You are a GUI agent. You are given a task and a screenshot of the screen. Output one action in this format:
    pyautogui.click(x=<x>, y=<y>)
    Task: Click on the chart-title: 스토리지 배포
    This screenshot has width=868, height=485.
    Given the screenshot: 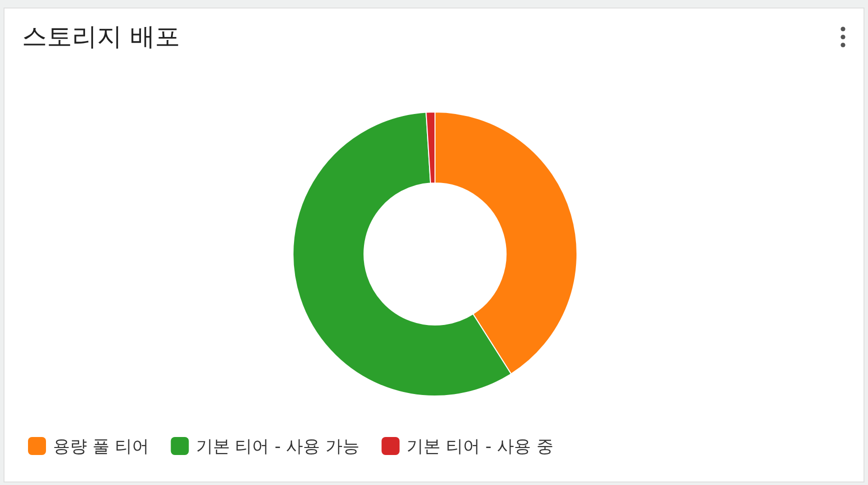 What is the action you would take?
    pyautogui.click(x=101, y=36)
    